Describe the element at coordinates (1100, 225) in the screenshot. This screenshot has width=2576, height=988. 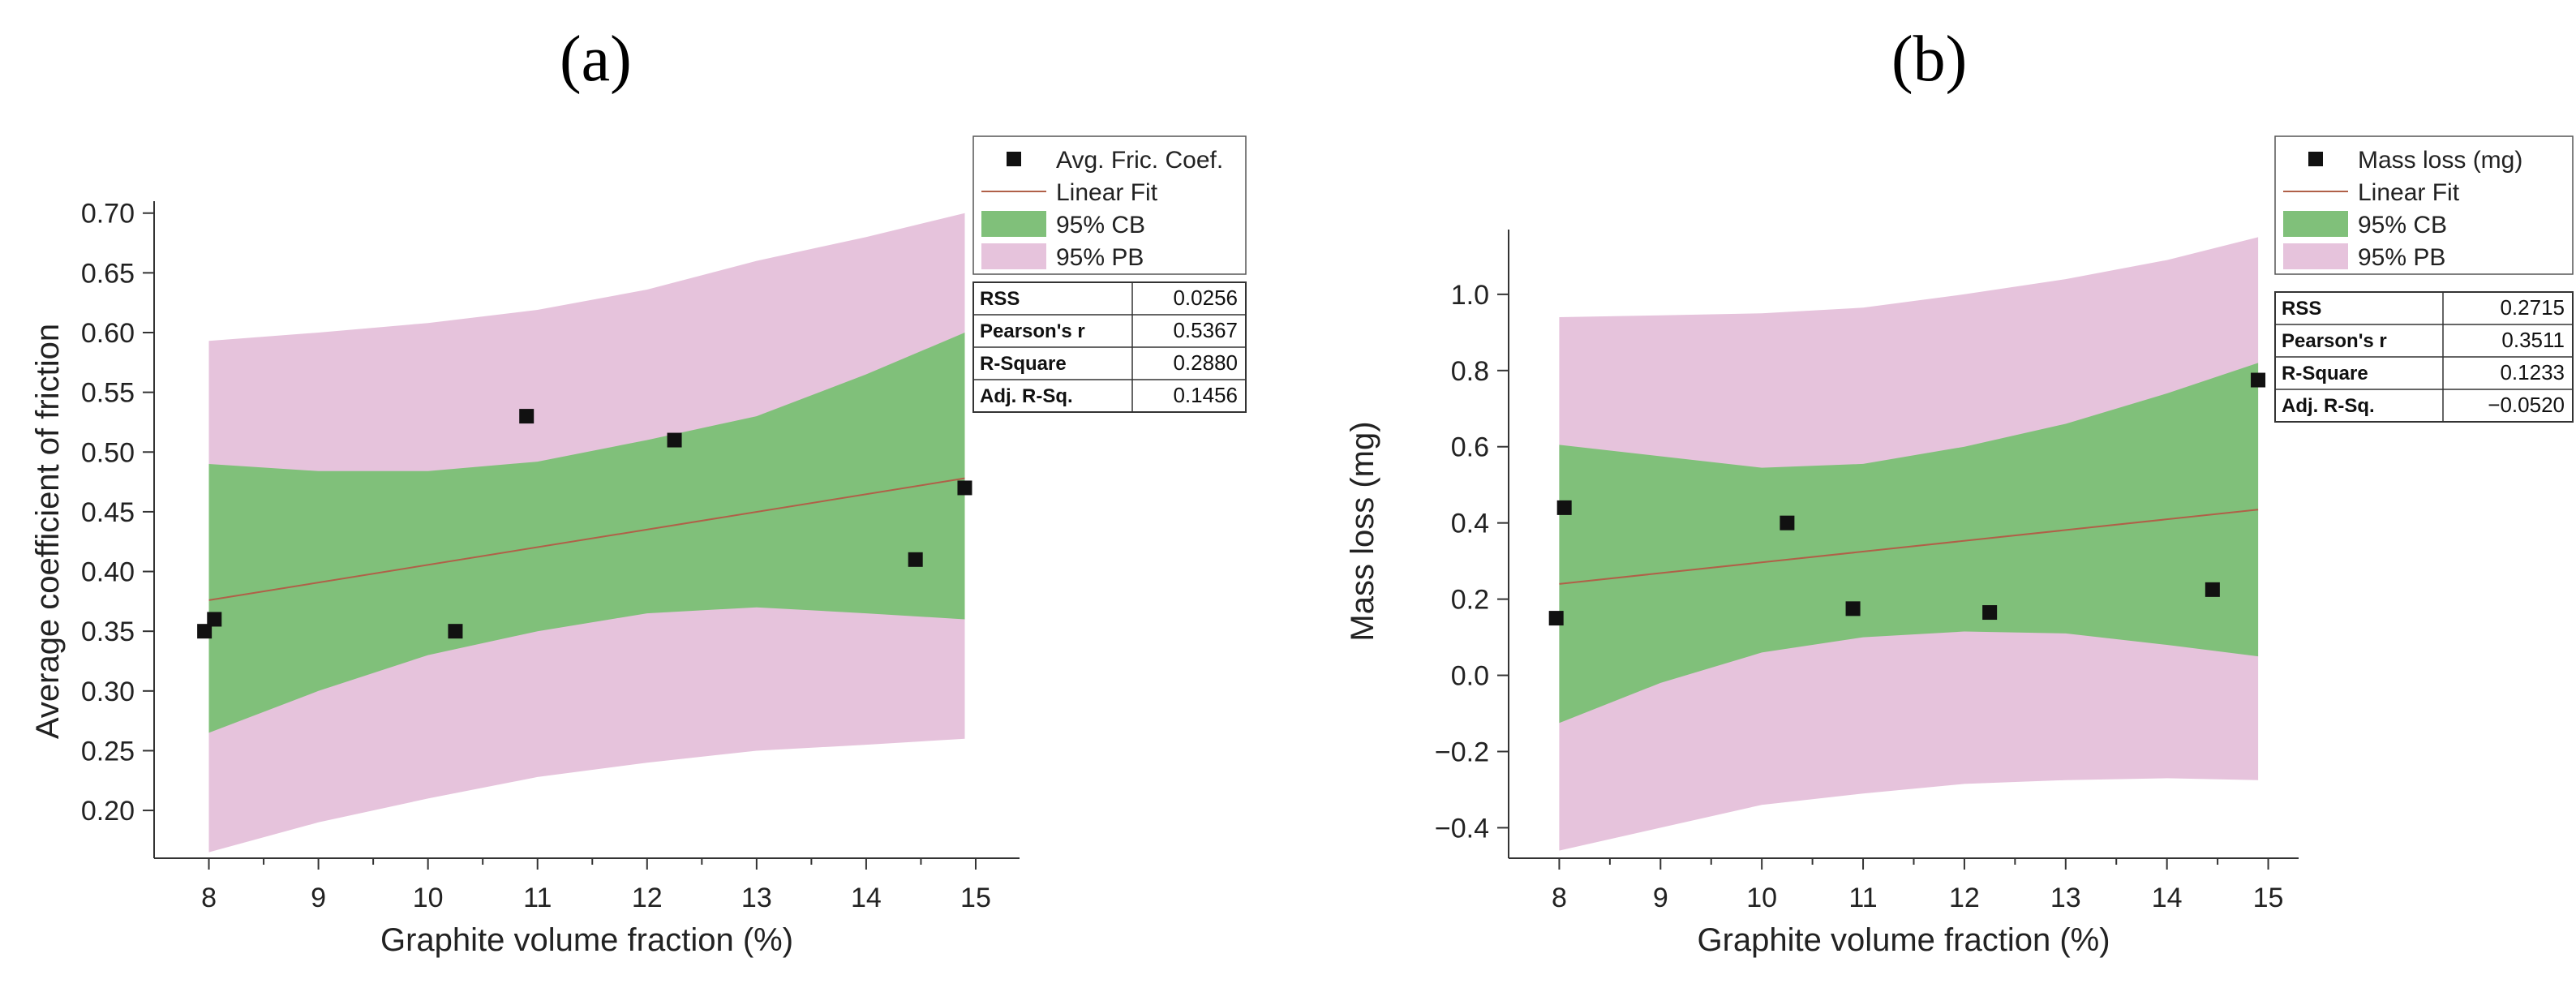
I see `chart0-legend-label-cb: 95% CB` at that location.